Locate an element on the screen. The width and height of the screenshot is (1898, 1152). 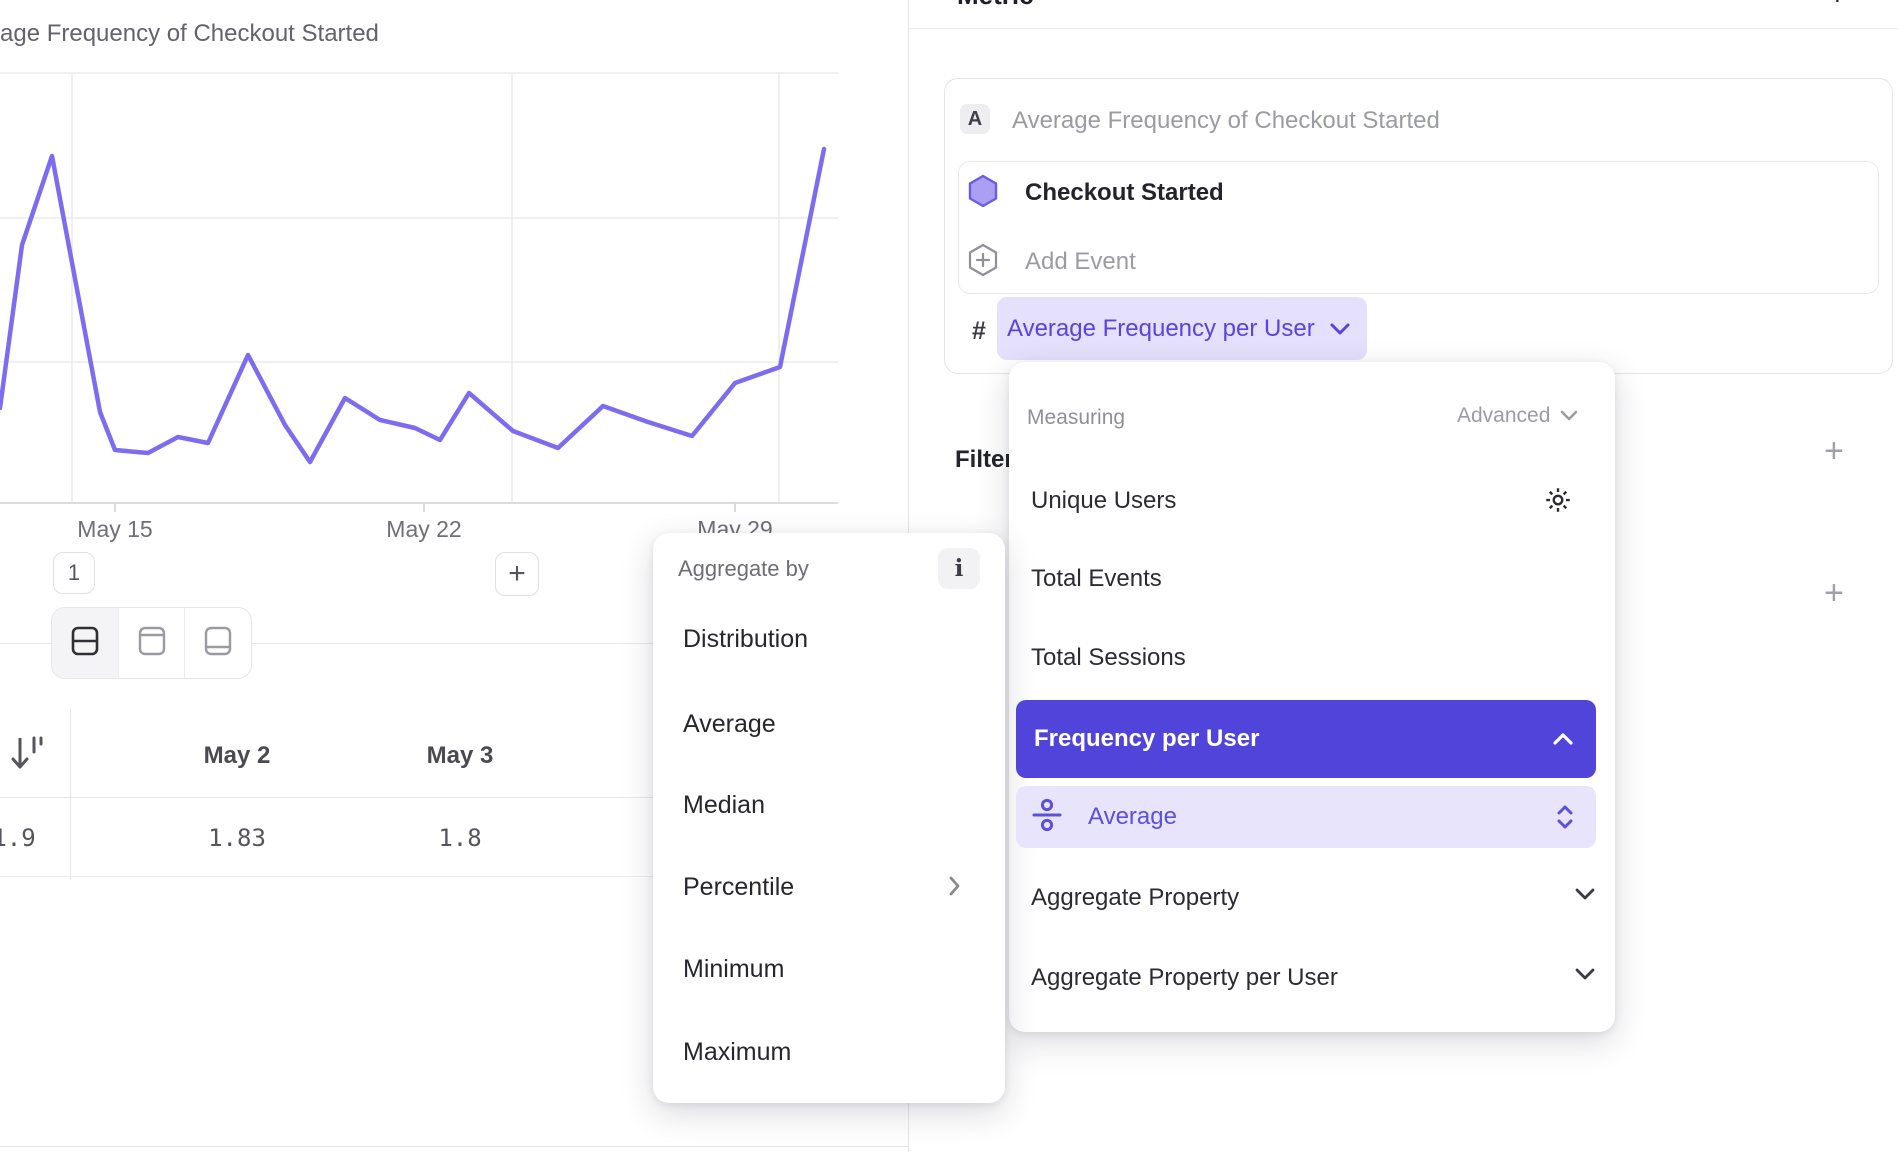
menu-item-frequency-per-user-selected: Frequency per User is located at coordinates (1306, 739).